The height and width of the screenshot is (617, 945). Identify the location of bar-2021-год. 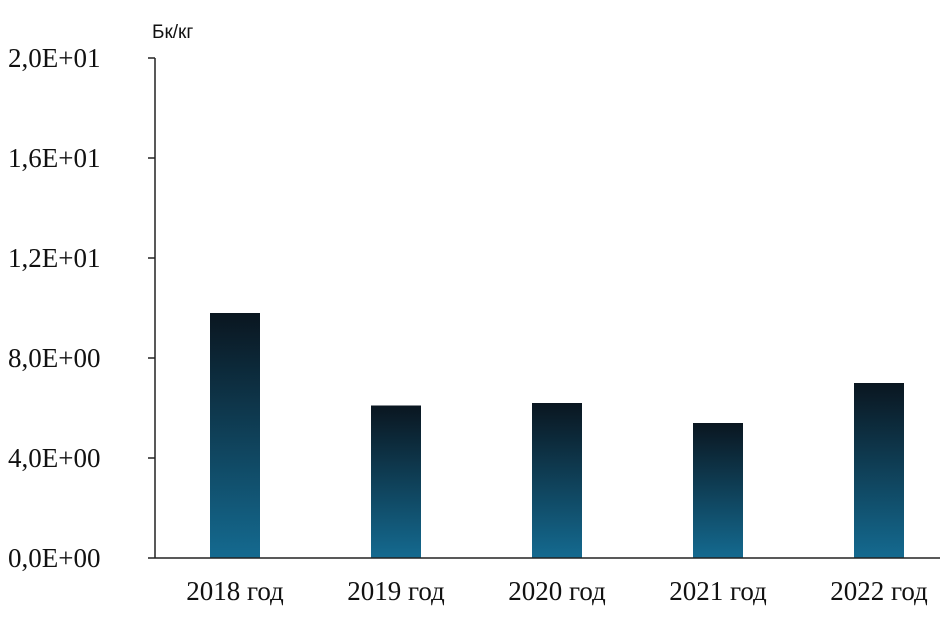
(718, 490).